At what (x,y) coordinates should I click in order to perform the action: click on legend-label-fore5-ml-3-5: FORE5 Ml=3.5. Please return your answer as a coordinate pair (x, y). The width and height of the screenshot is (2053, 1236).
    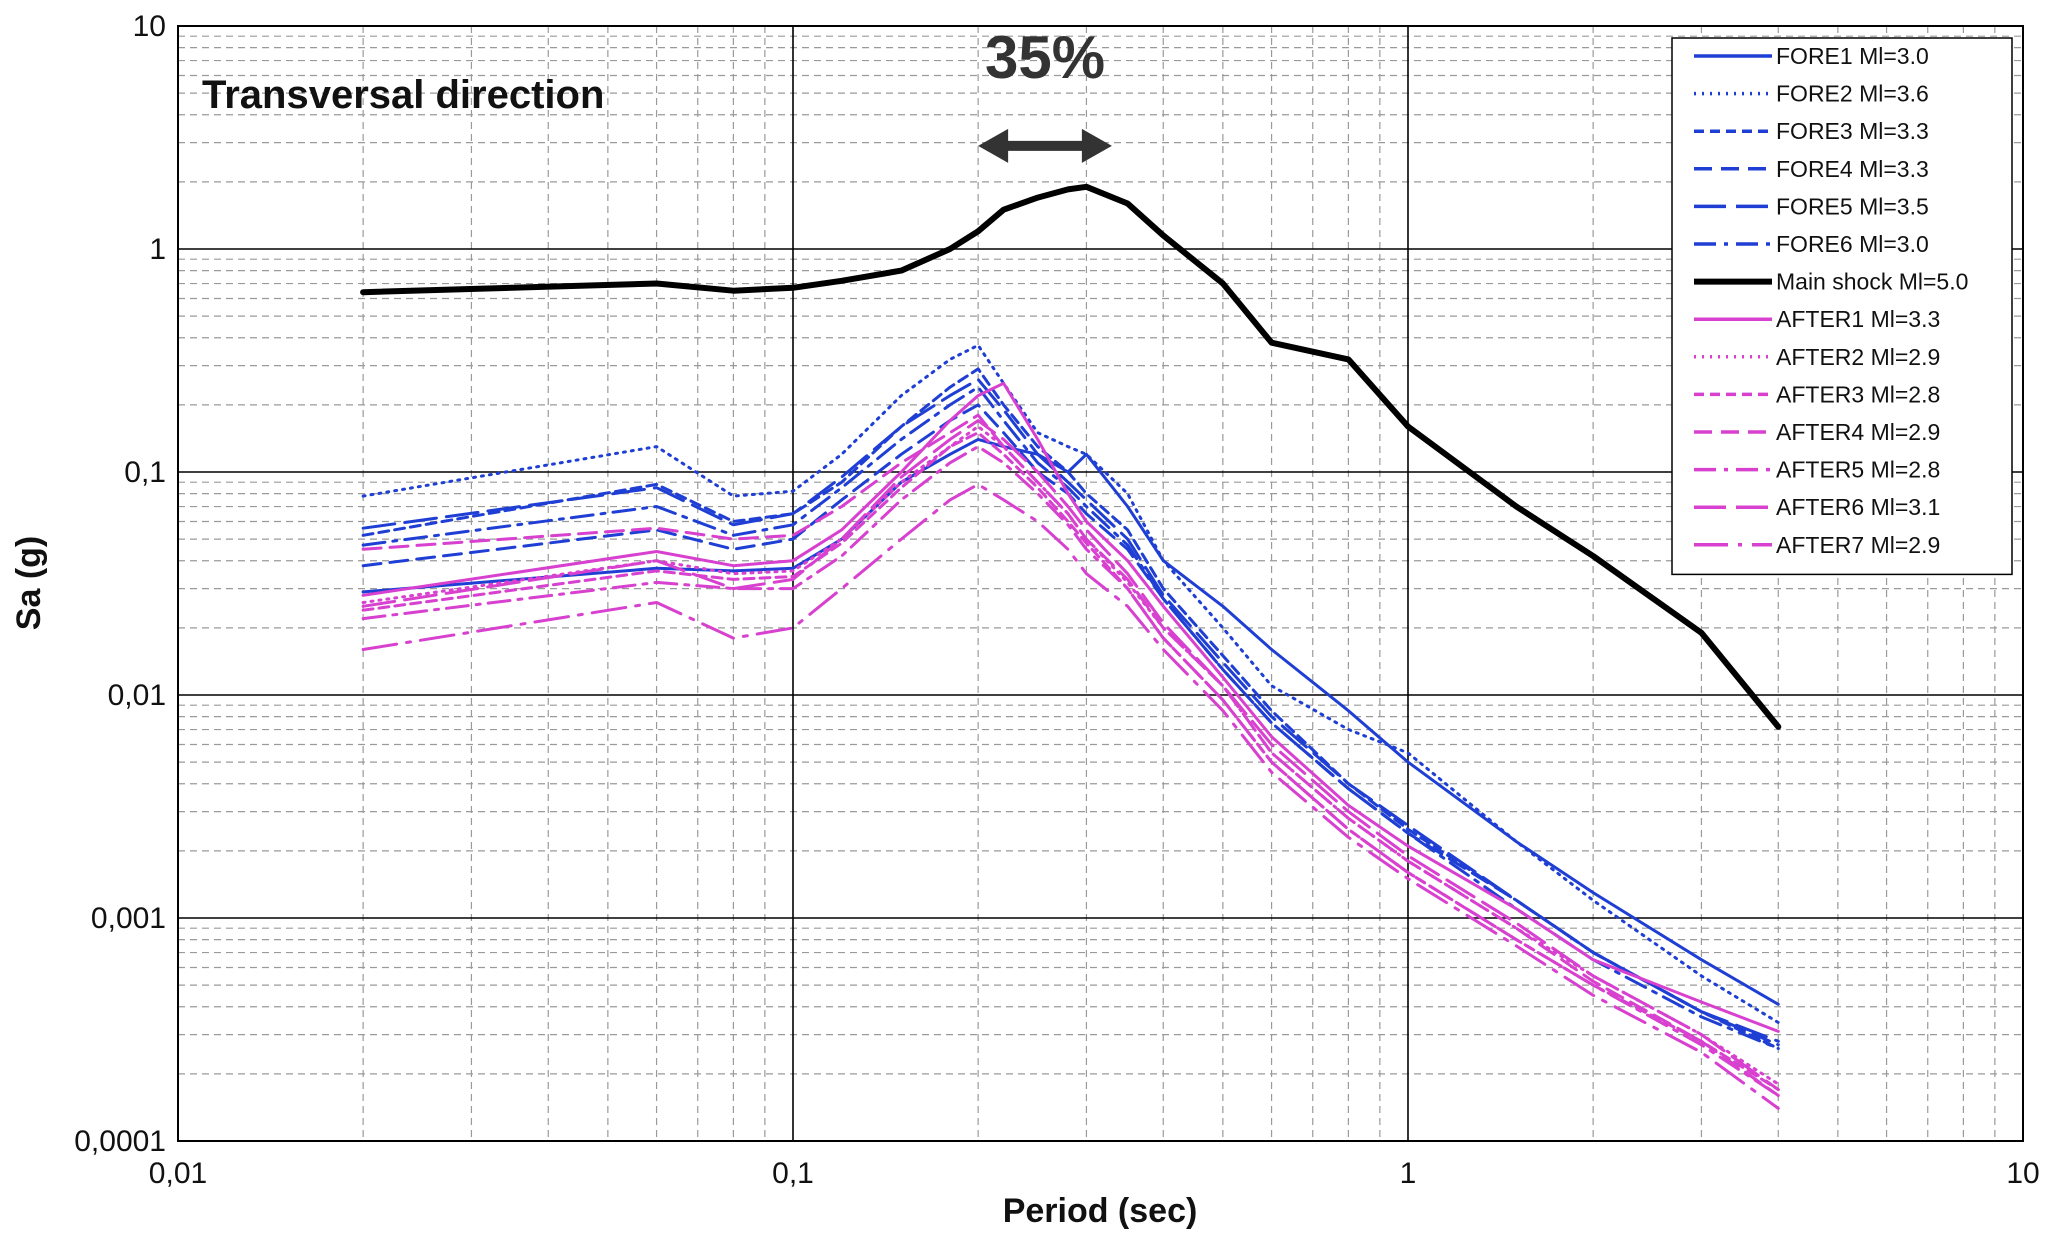
    Looking at the image, I should click on (1852, 206).